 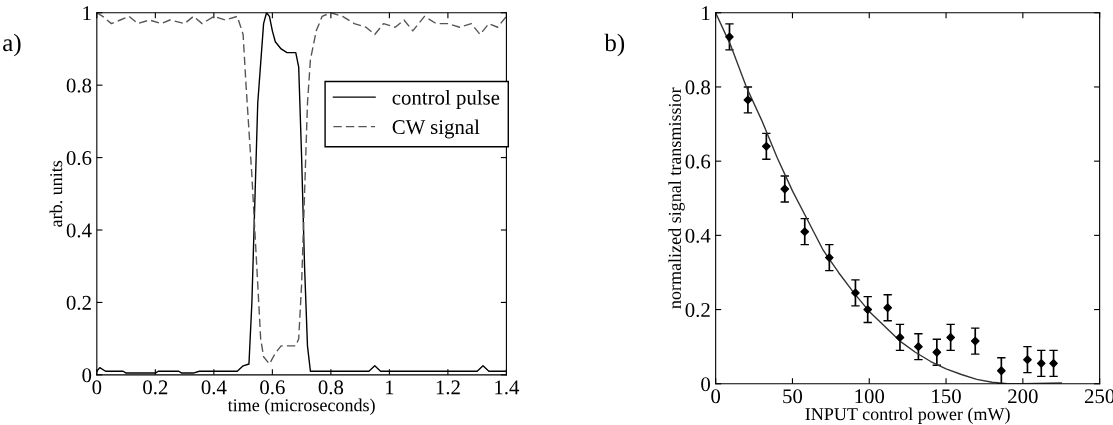 I want to click on x-tick-label: 150, so click(x=946, y=396).